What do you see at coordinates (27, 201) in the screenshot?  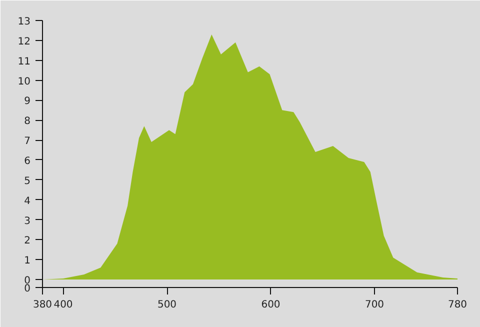 I see `y-tick-label: 4` at bounding box center [27, 201].